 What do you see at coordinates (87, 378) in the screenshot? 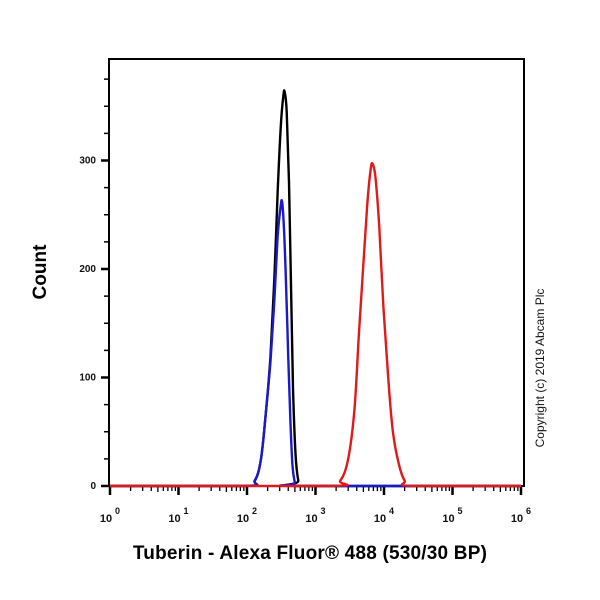
I see `y-tick-label: 100` at bounding box center [87, 378].